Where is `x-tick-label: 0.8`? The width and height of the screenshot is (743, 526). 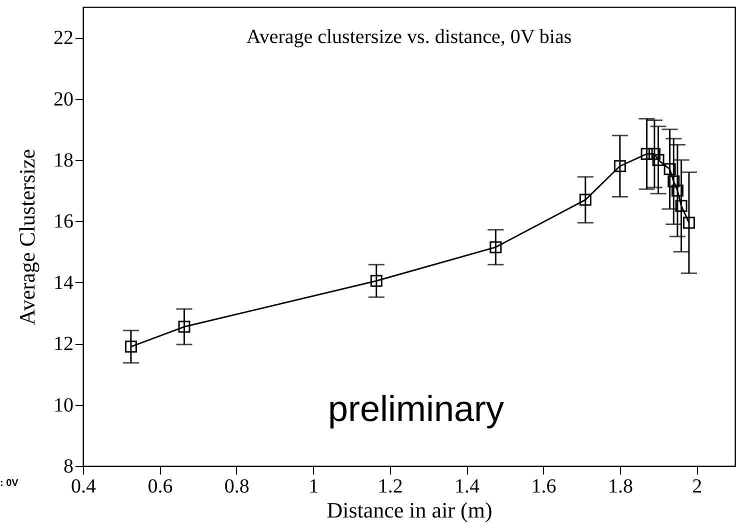 x-tick-label: 0.8 is located at coordinates (237, 487).